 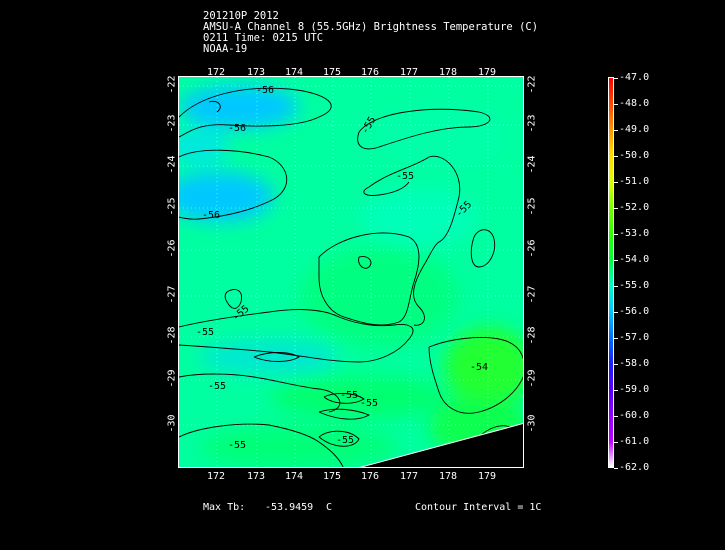 What do you see at coordinates (479, 367) in the screenshot?
I see `contour-label: -54` at bounding box center [479, 367].